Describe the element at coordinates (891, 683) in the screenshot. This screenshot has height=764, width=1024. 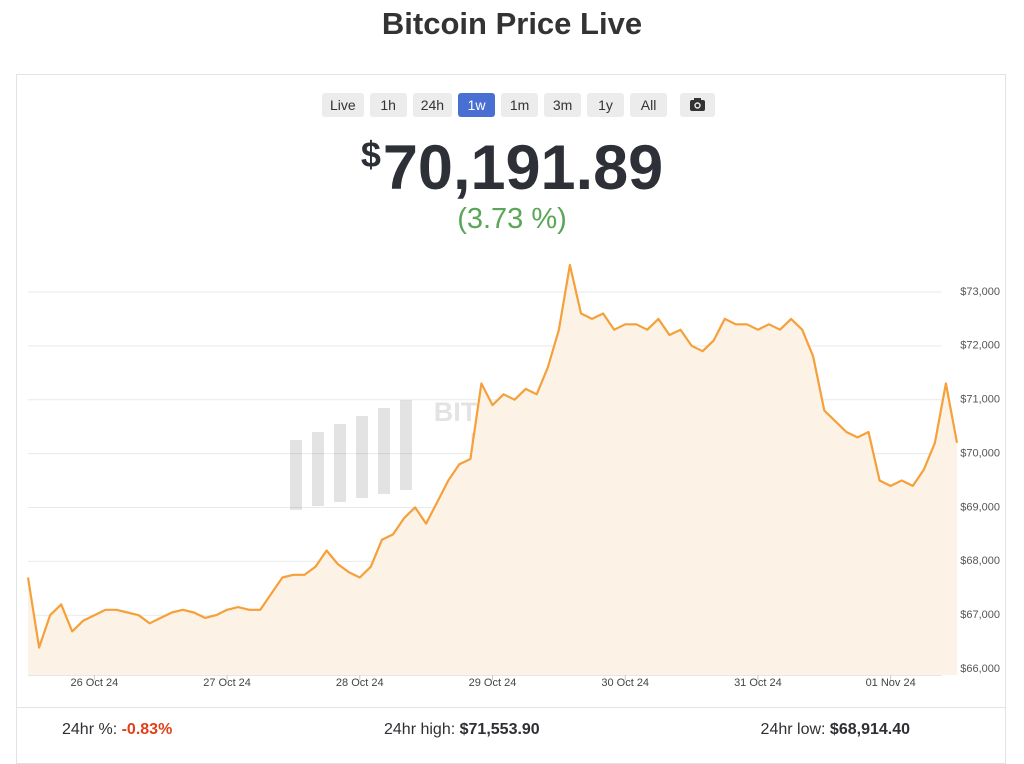
I see `x-tick-label: 01 Nov 24` at that location.